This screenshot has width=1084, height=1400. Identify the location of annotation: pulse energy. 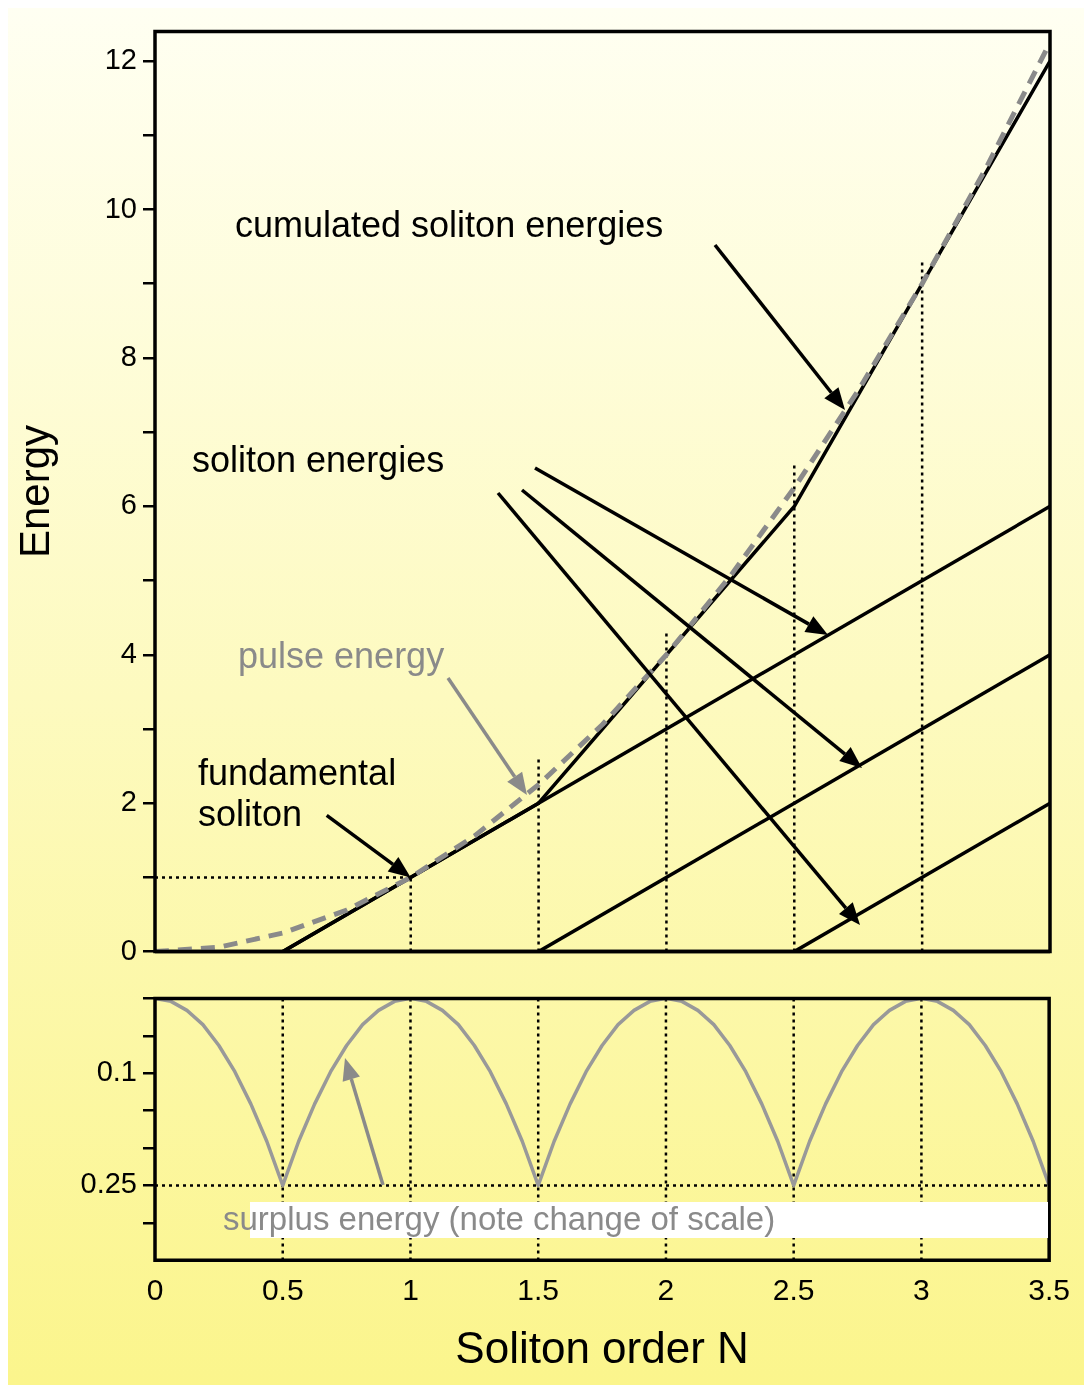
(341, 656).